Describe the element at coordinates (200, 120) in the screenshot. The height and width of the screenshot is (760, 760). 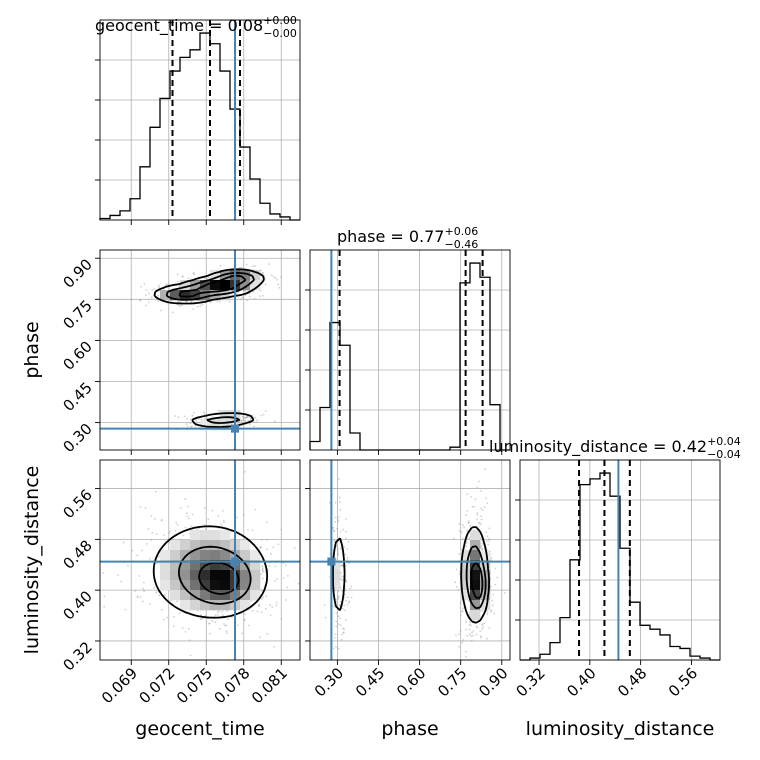
I see `axes-frame` at that location.